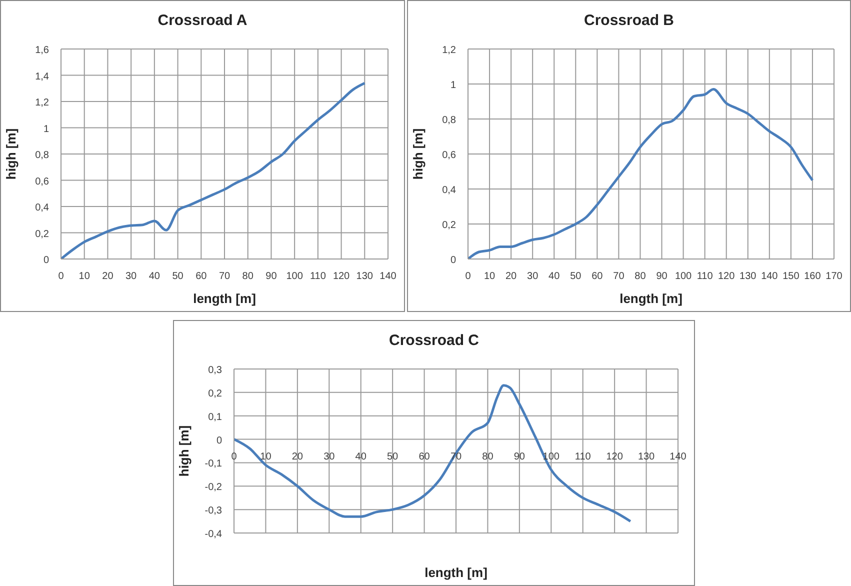 The width and height of the screenshot is (851, 586). Describe the element at coordinates (213, 464) in the screenshot. I see `y-tick-label: -0,1` at that location.